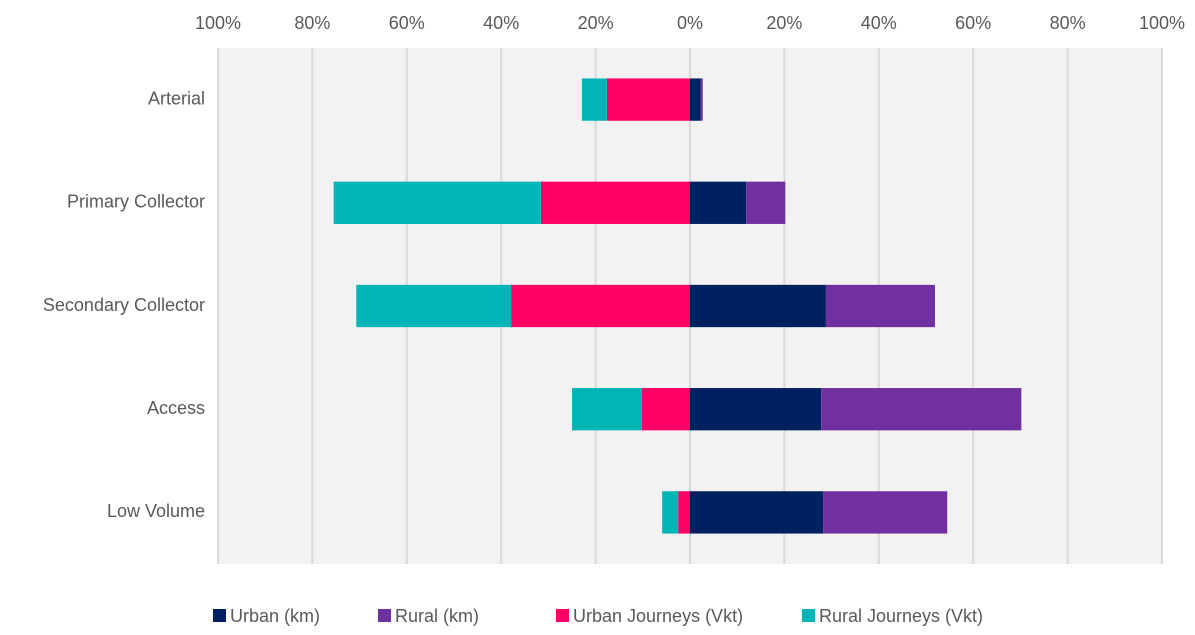 This screenshot has height=635, width=1195. What do you see at coordinates (136, 202) in the screenshot?
I see `y-tick-label: Primary Collector` at bounding box center [136, 202].